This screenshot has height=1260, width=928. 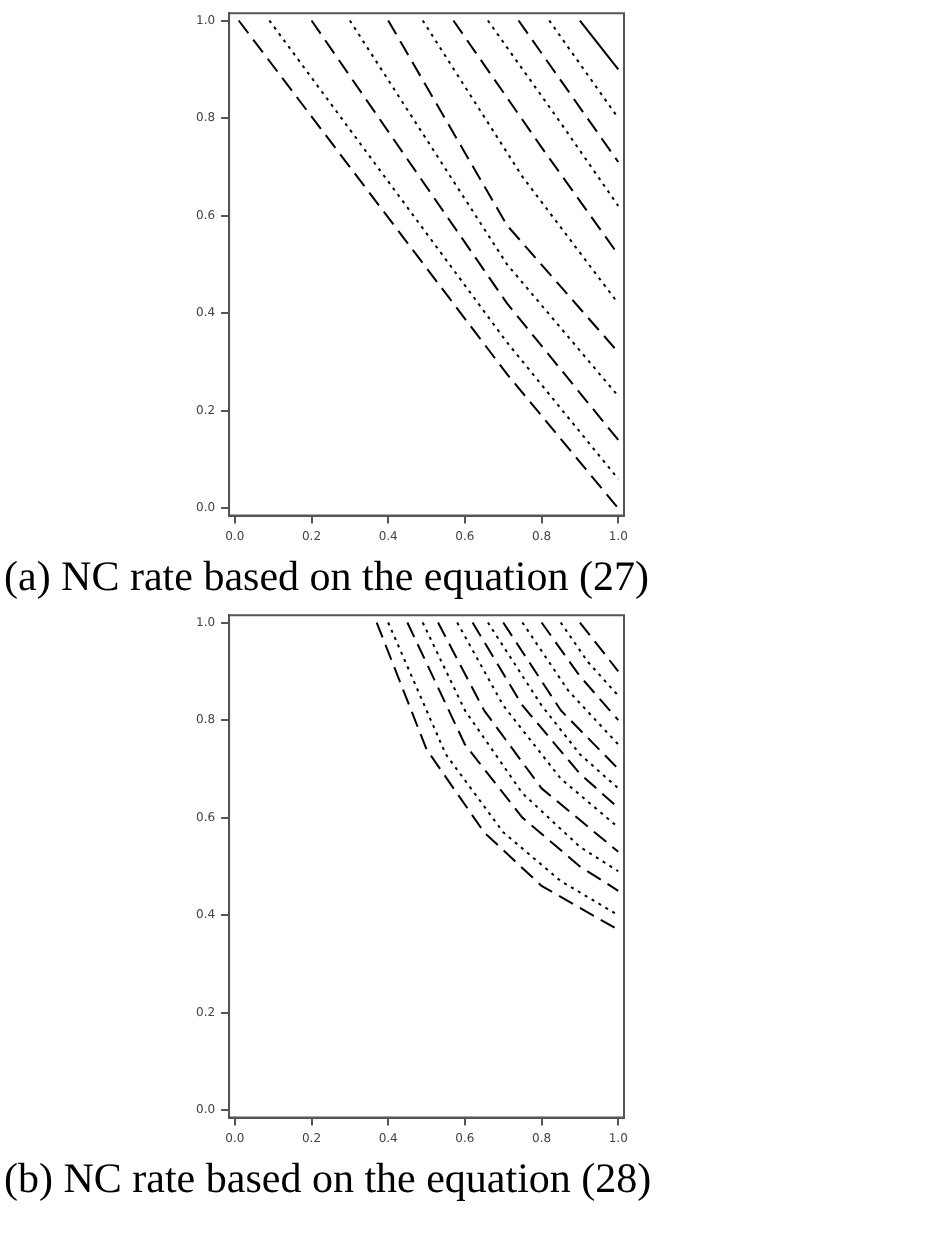 What do you see at coordinates (327, 576) in the screenshot?
I see `text: (a) NC rate based on the equation (27)` at bounding box center [327, 576].